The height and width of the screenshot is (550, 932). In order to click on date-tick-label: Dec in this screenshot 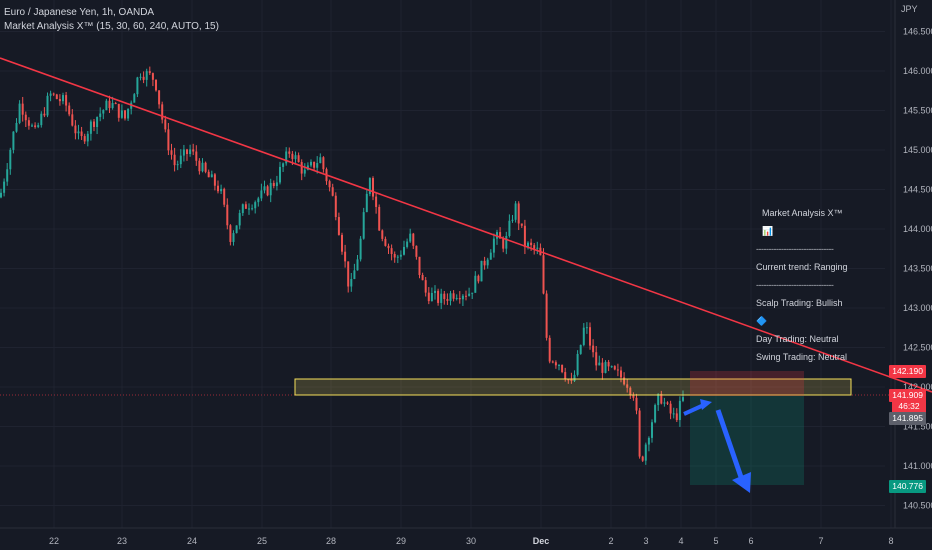, I will do `click(541, 541)`.